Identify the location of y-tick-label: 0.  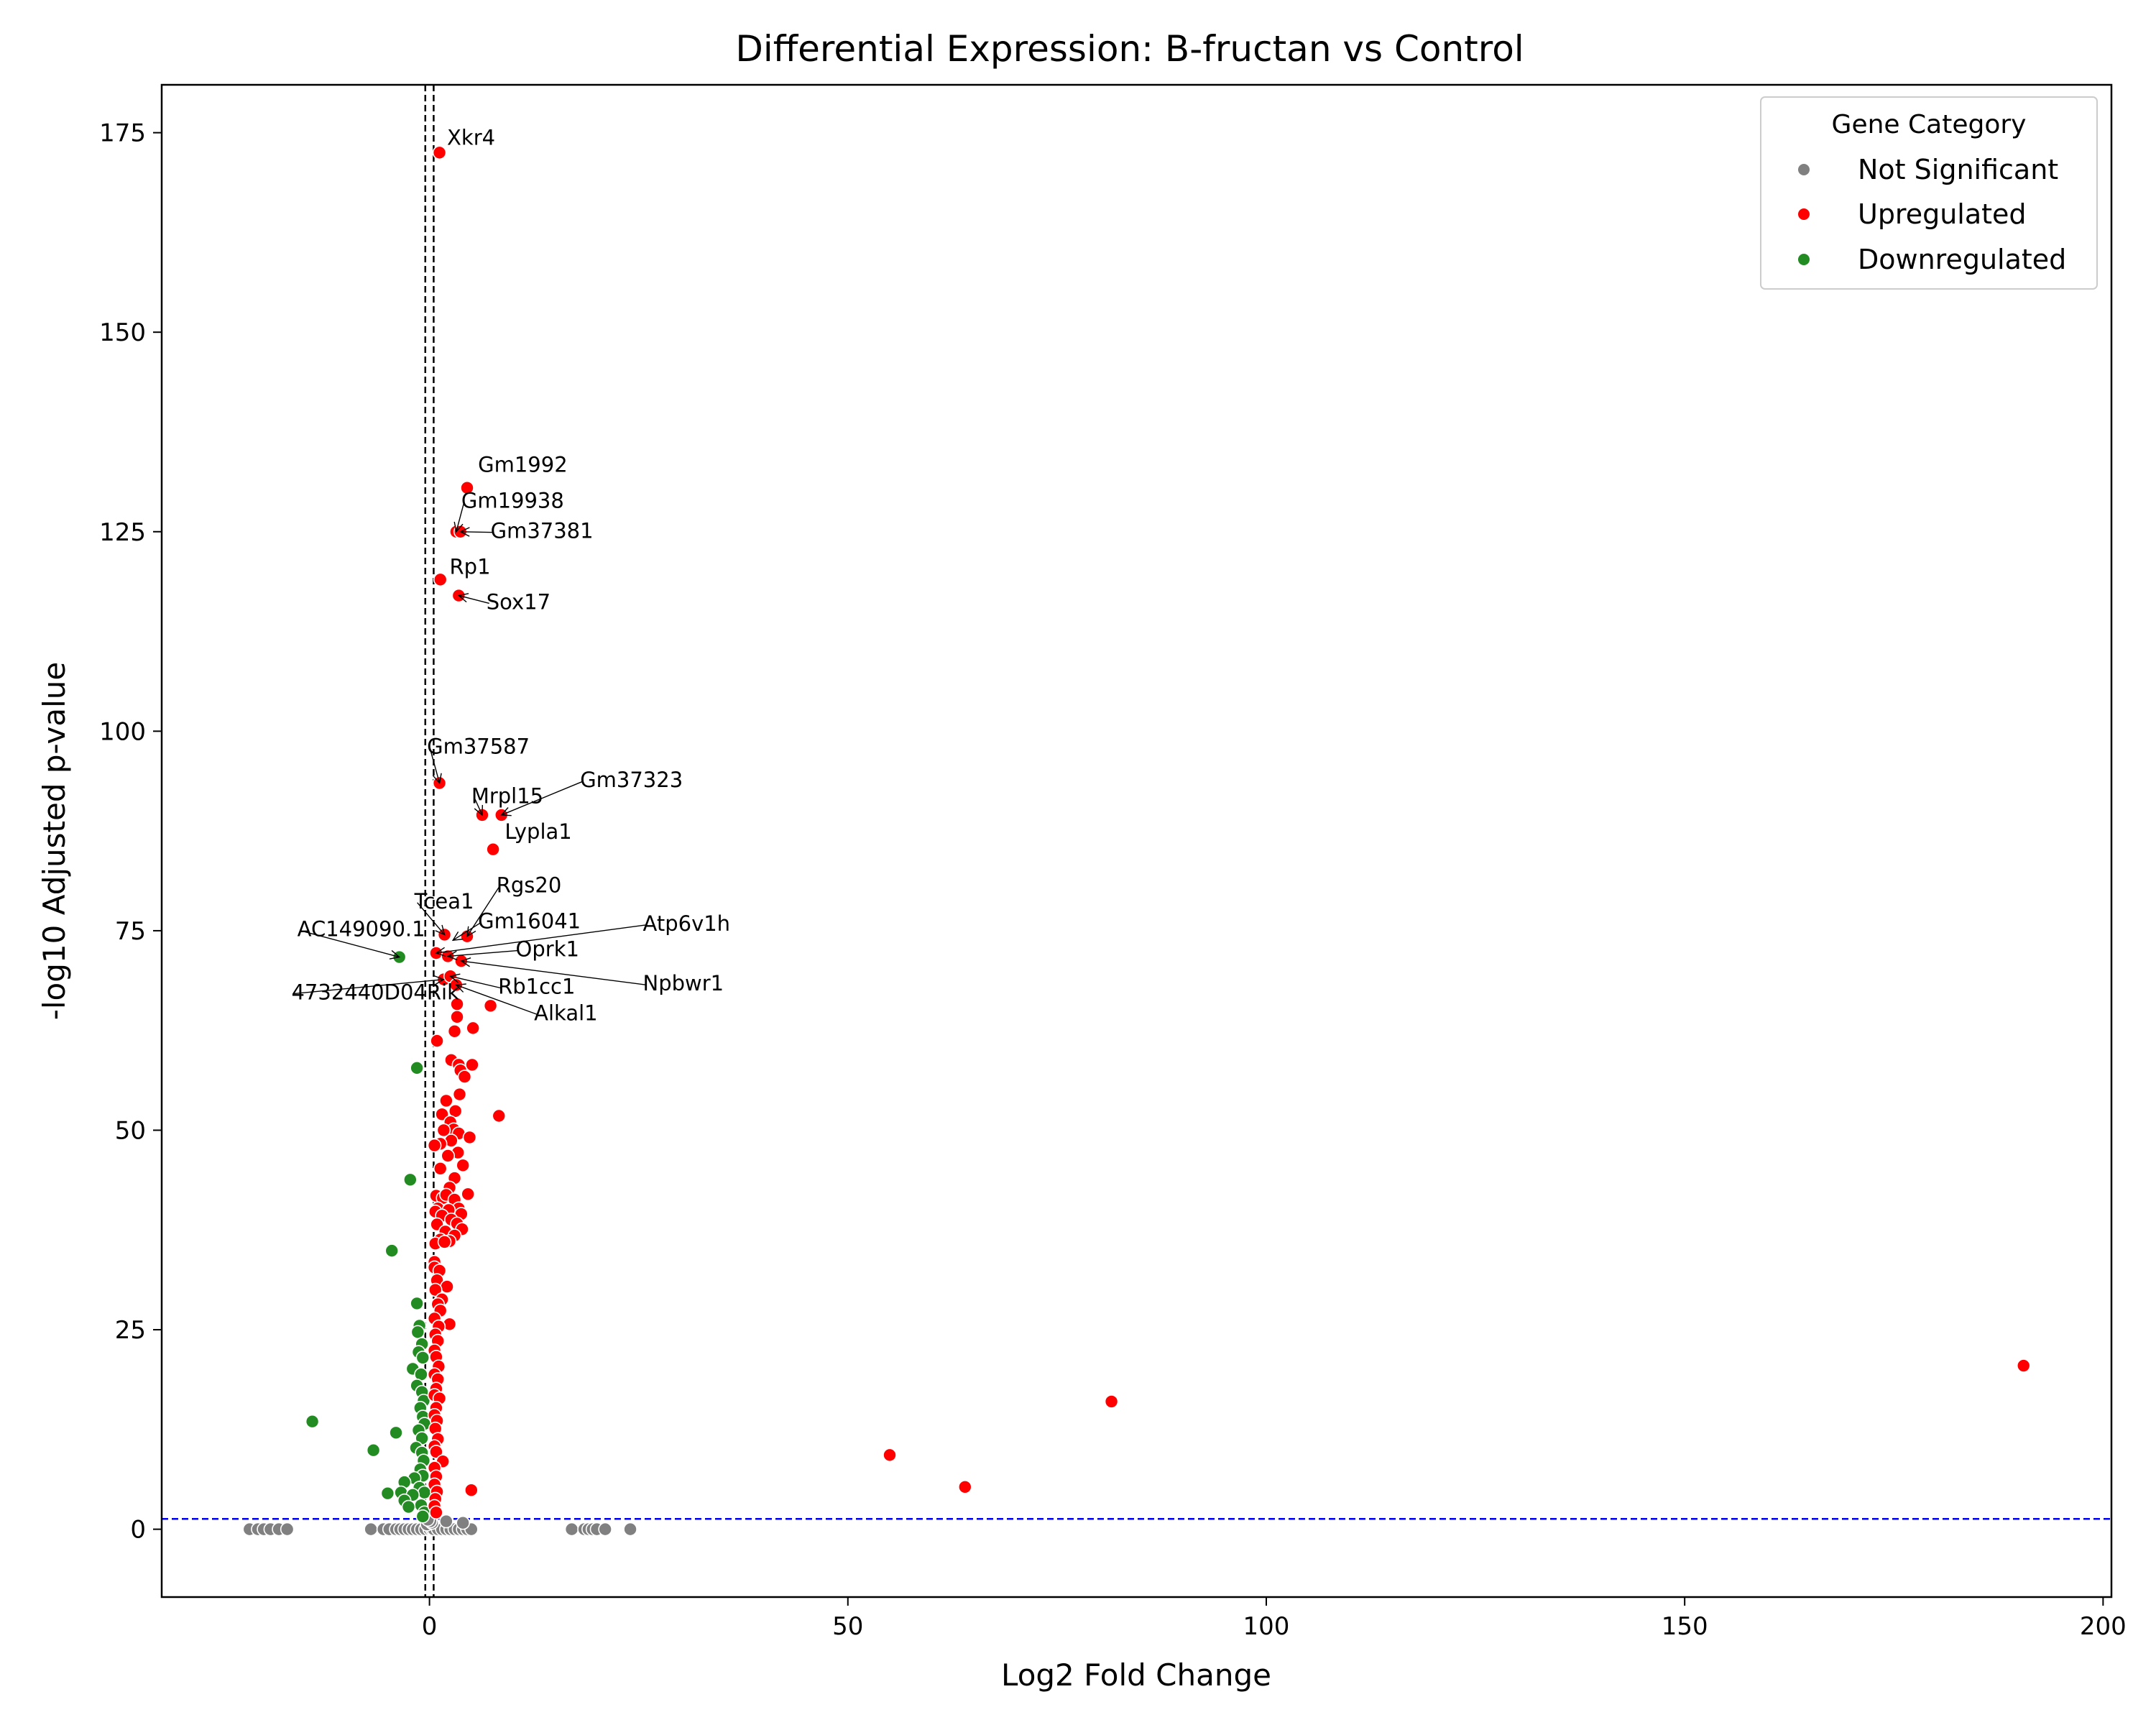
(138, 1530).